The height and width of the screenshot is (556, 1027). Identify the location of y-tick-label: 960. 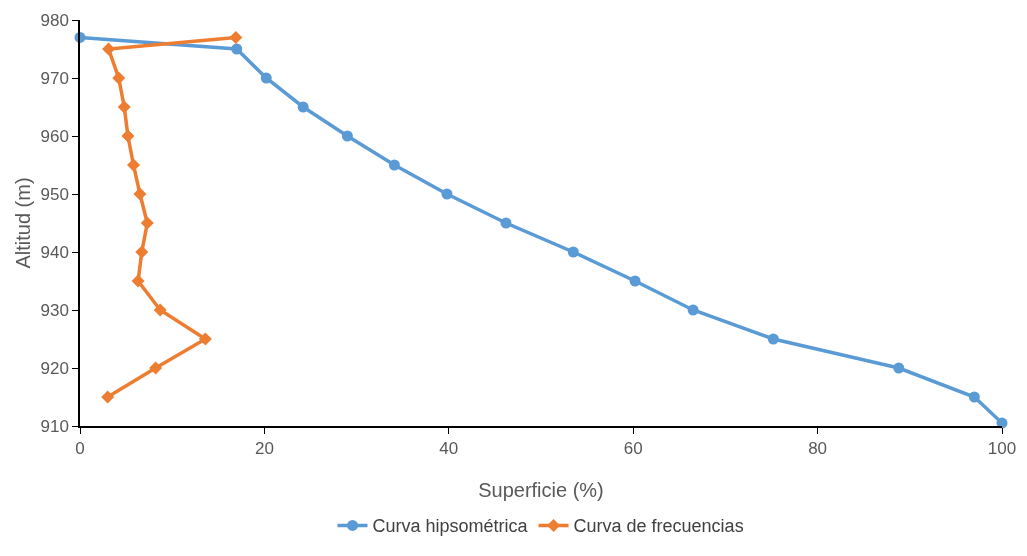
(54, 136).